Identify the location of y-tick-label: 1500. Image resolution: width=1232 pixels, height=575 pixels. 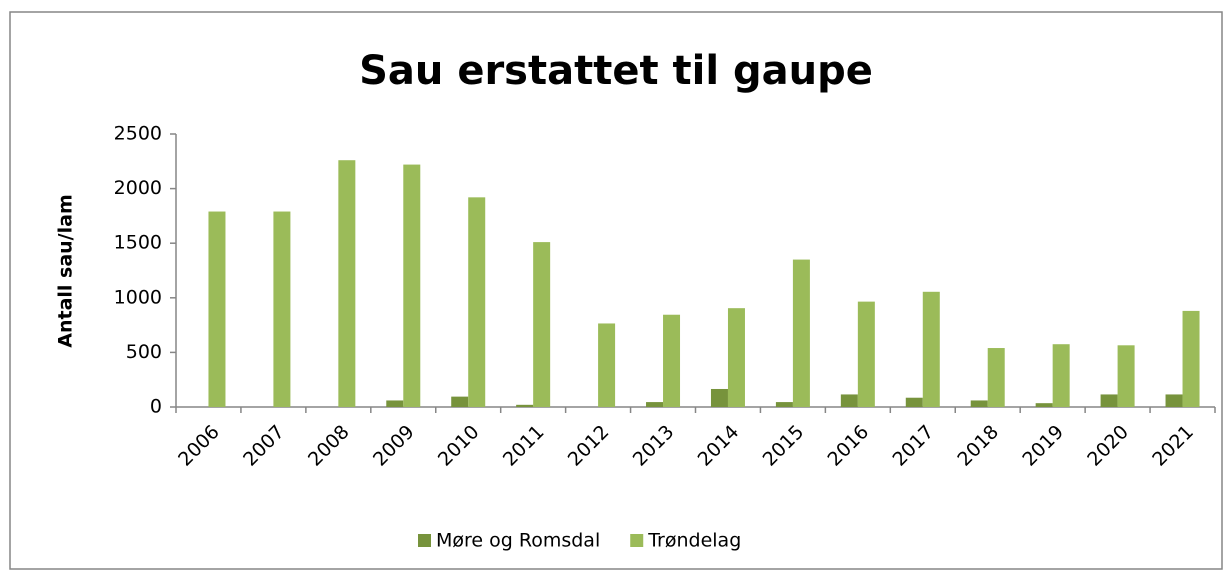
(138, 243).